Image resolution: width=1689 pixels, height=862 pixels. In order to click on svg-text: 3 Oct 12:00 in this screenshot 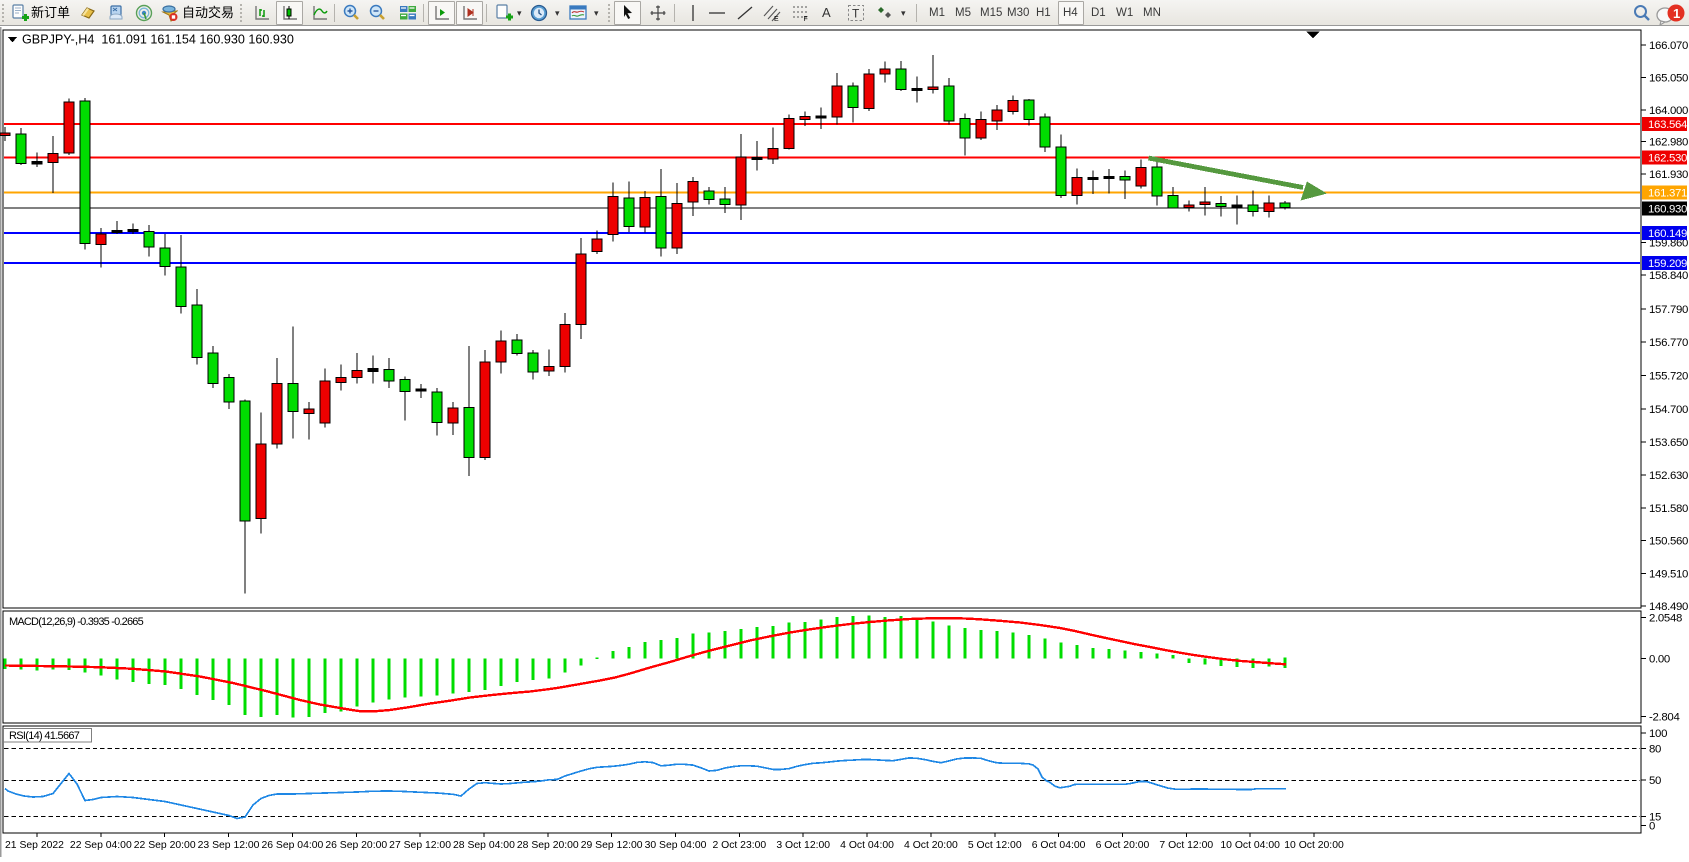, I will do `click(803, 845)`.